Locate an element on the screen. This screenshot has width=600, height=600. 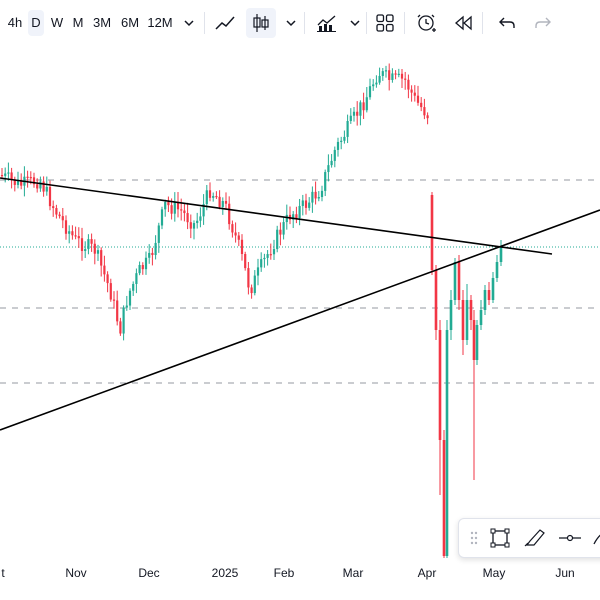
more-icon is located at coordinates (596, 539).